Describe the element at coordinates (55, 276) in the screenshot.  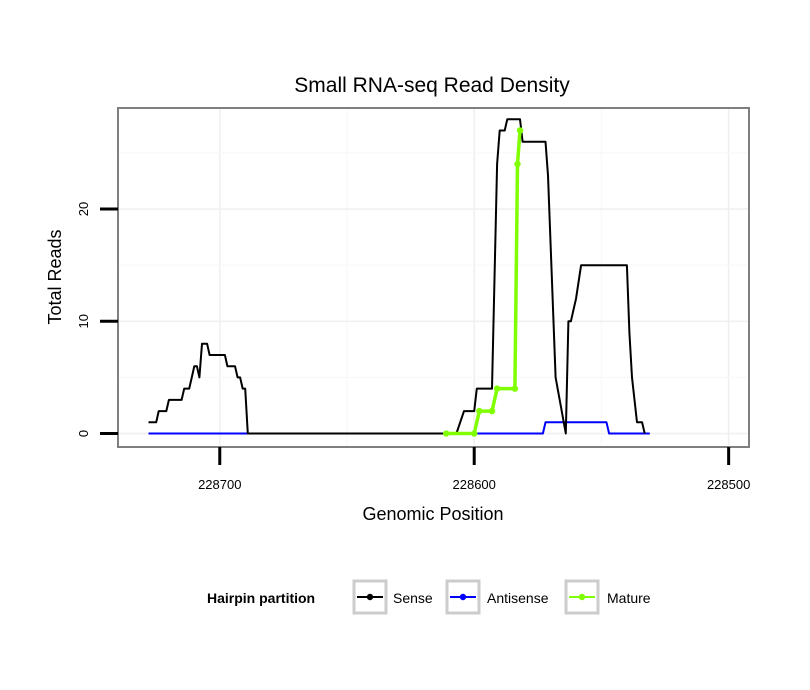
I see `y-axis-title: Total Reads` at that location.